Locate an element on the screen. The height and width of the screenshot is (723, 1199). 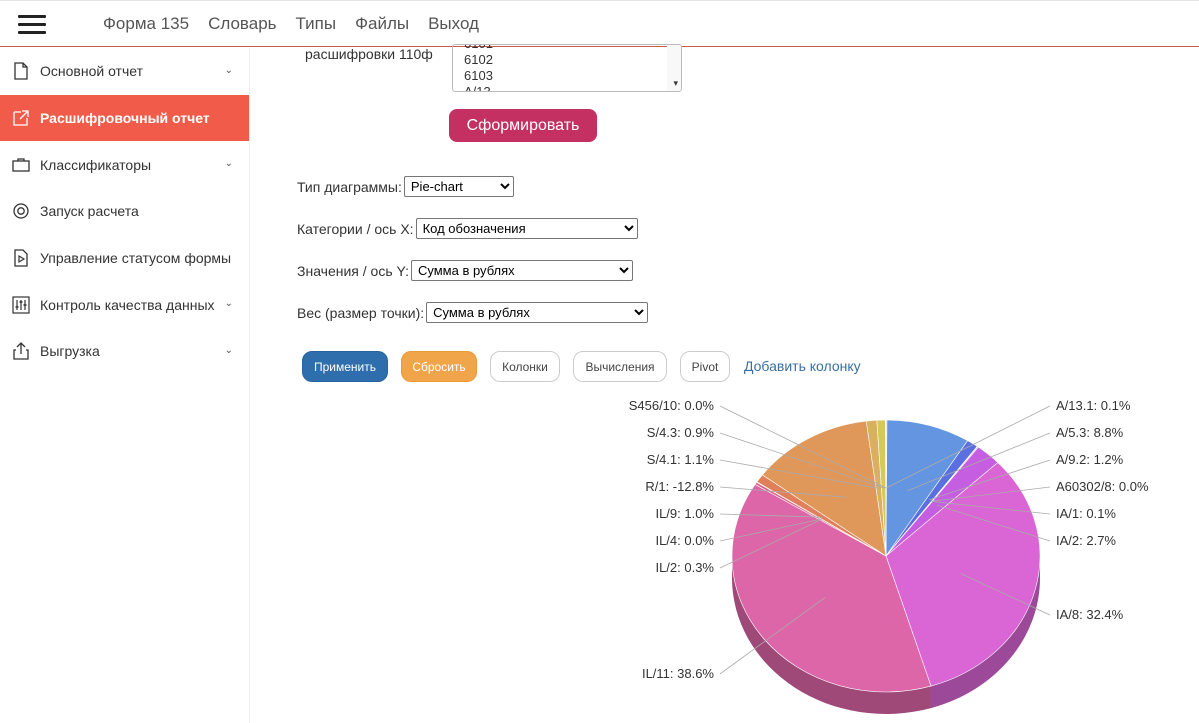
pie-label-S456/10: S456/10: 0.0% is located at coordinates (672, 405).